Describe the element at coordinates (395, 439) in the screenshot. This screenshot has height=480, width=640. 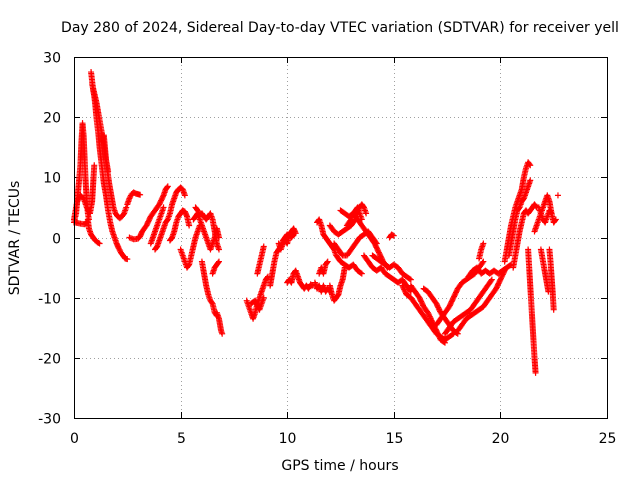
I see `x-tick-label: 15` at that location.